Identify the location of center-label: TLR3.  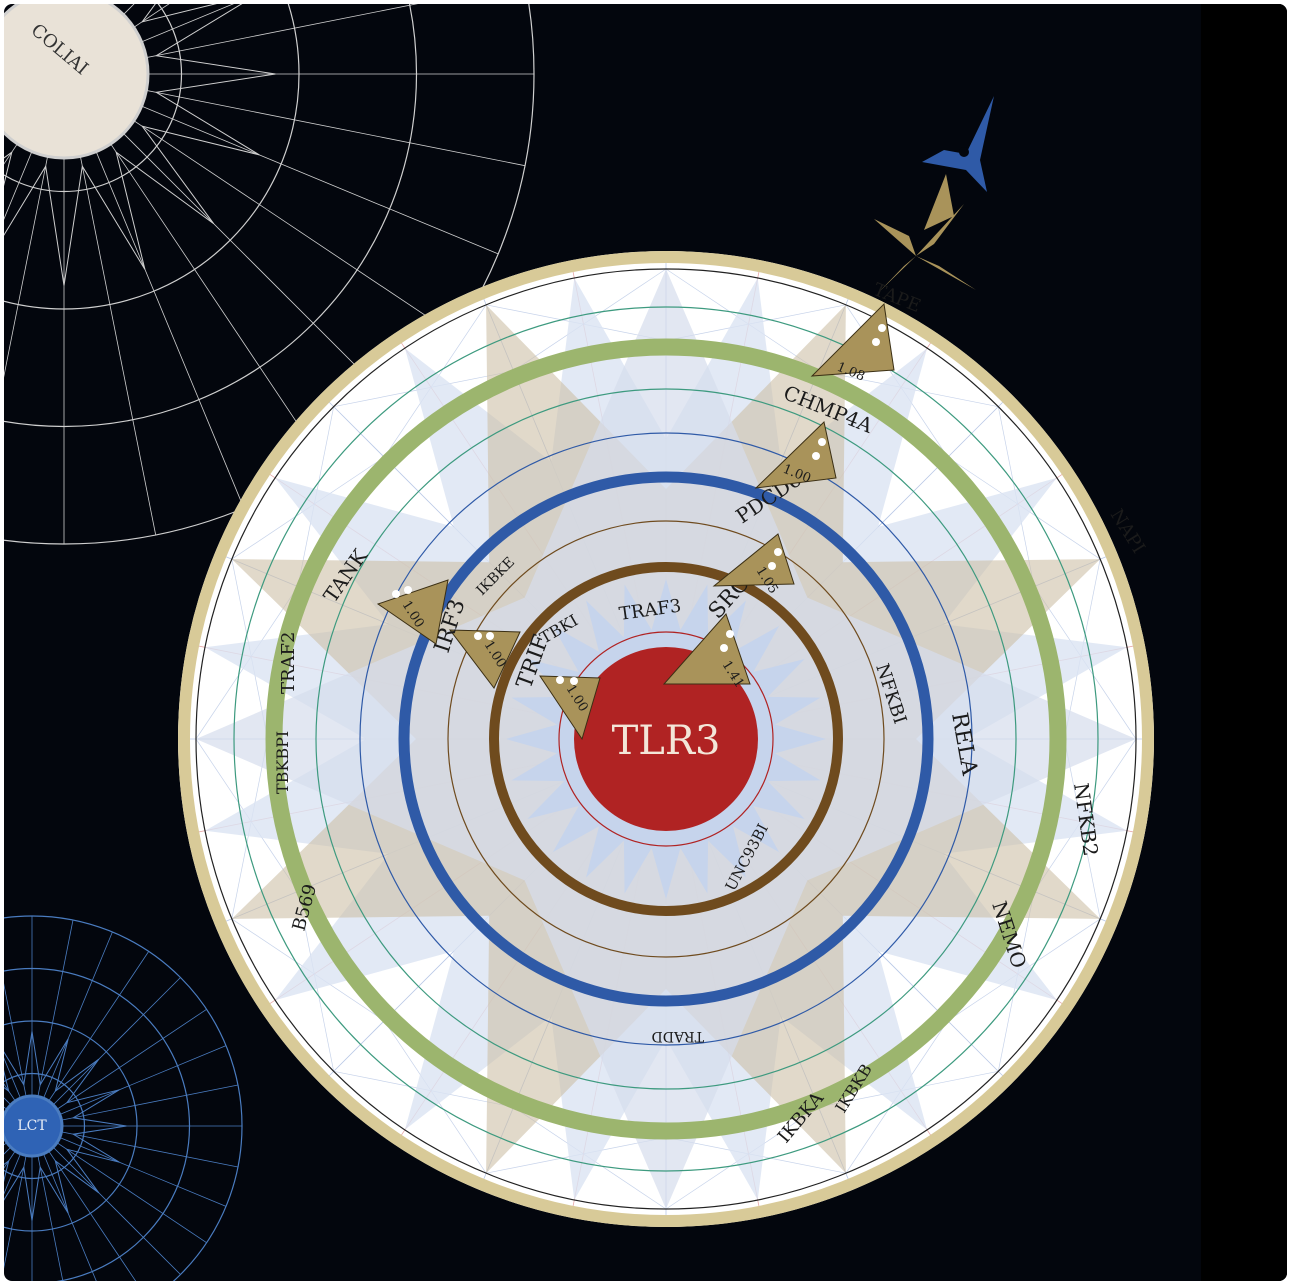
(666, 741).